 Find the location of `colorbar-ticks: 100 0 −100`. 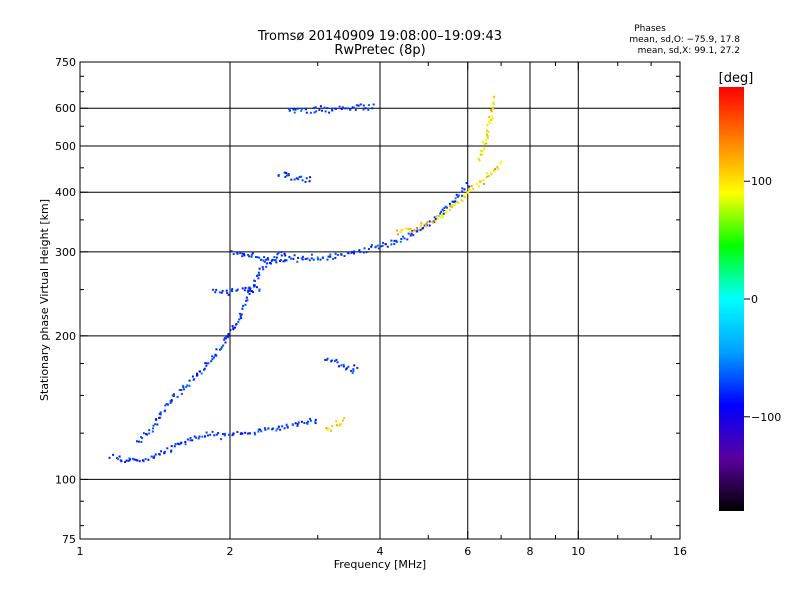

colorbar-ticks: 100 0 −100 is located at coordinates (762, 299).